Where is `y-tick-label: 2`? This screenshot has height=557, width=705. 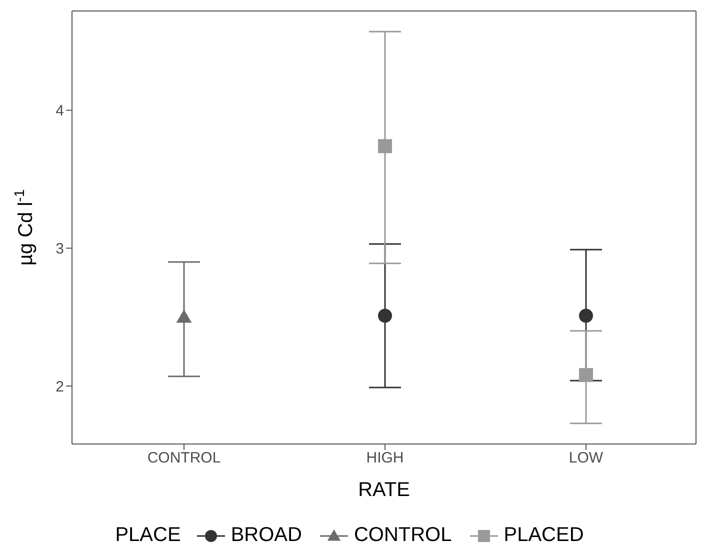
y-tick-label: 2 is located at coordinates (60, 387).